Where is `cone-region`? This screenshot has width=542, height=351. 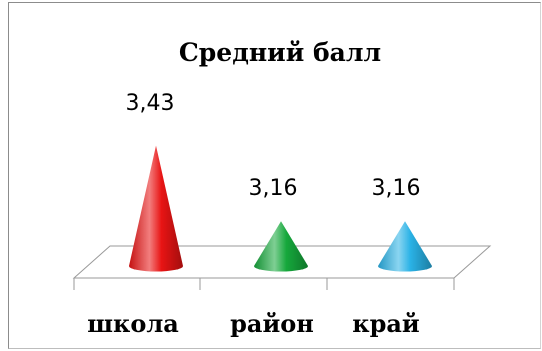 cone-region is located at coordinates (405, 246).